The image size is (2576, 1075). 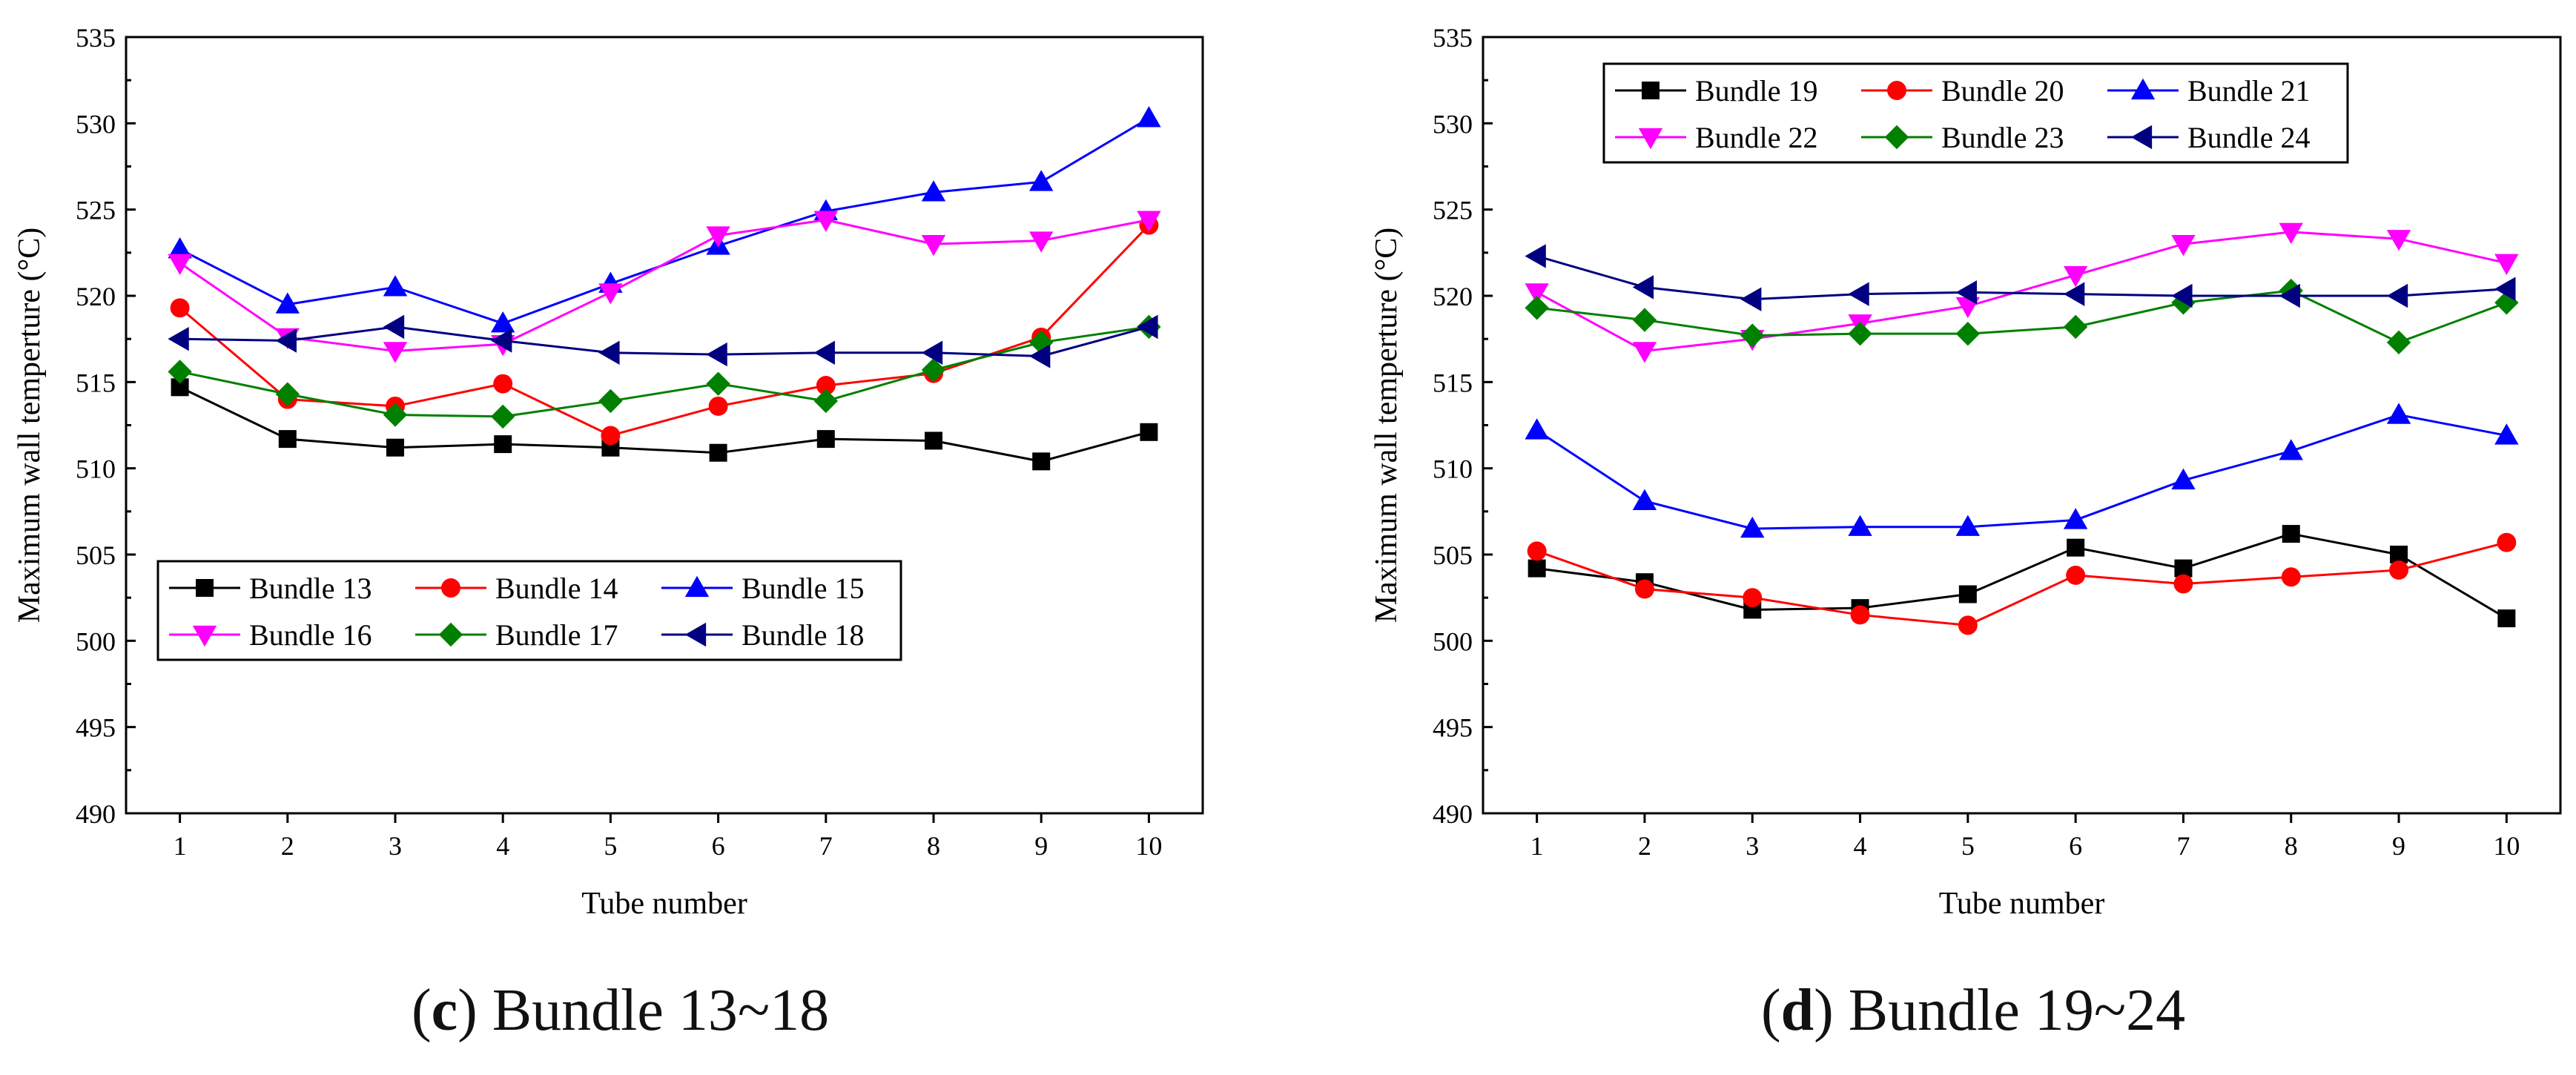 What do you see at coordinates (1453, 728) in the screenshot?
I see `right-y-tick-label-495: 495` at bounding box center [1453, 728].